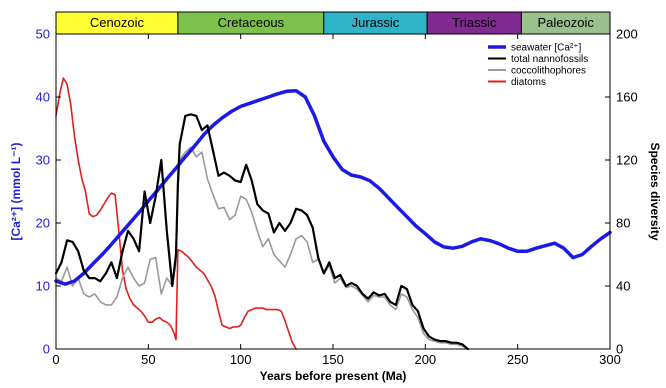 Image resolution: width=666 pixels, height=388 pixels. Describe the element at coordinates (621, 192) in the screenshot. I see `right-y-axis: 0 40 80 120 160 200` at that location.